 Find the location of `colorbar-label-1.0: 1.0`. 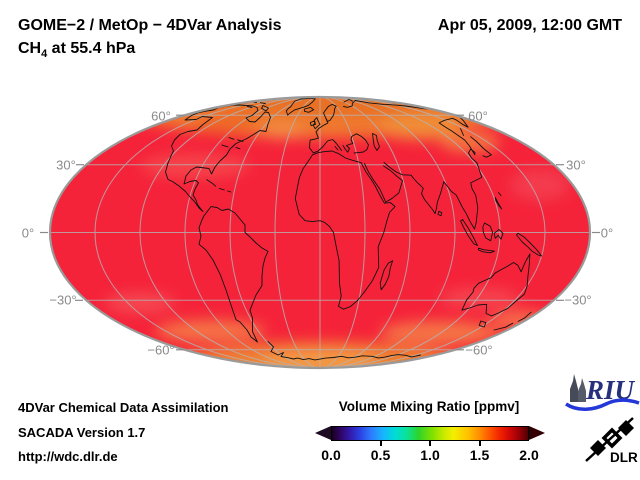

colorbar-label-1.0: 1.0 is located at coordinates (430, 455).